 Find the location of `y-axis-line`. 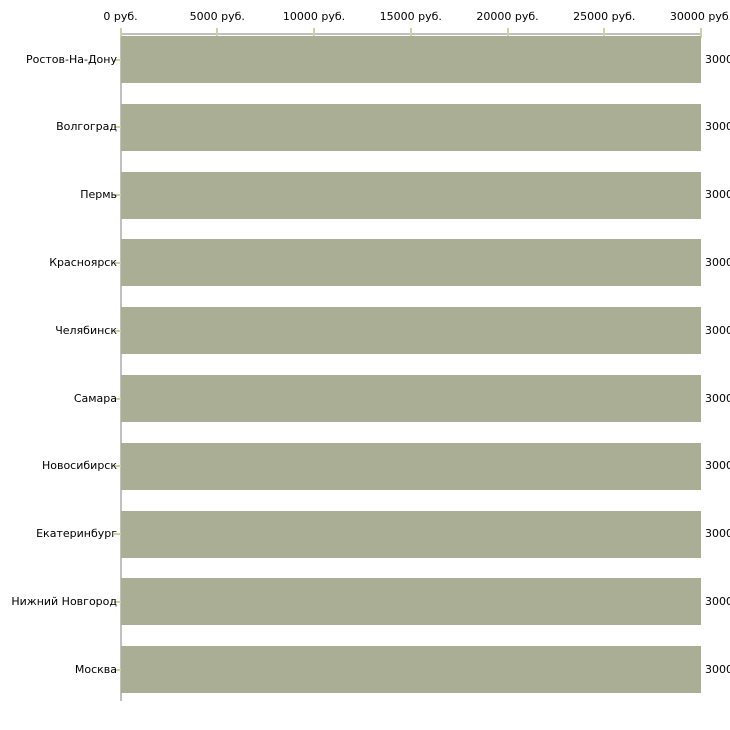

y-axis-line is located at coordinates (120, 367).